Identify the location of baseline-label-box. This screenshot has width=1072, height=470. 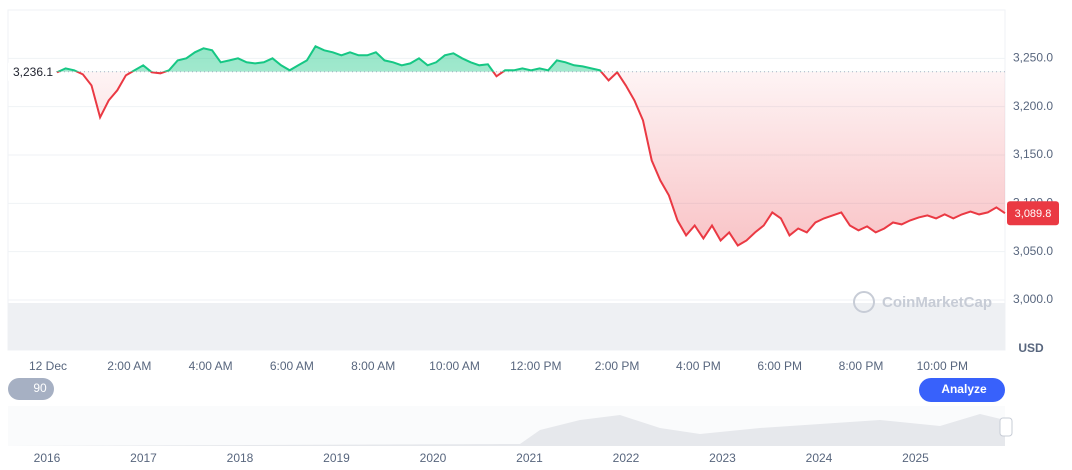
(31, 71).